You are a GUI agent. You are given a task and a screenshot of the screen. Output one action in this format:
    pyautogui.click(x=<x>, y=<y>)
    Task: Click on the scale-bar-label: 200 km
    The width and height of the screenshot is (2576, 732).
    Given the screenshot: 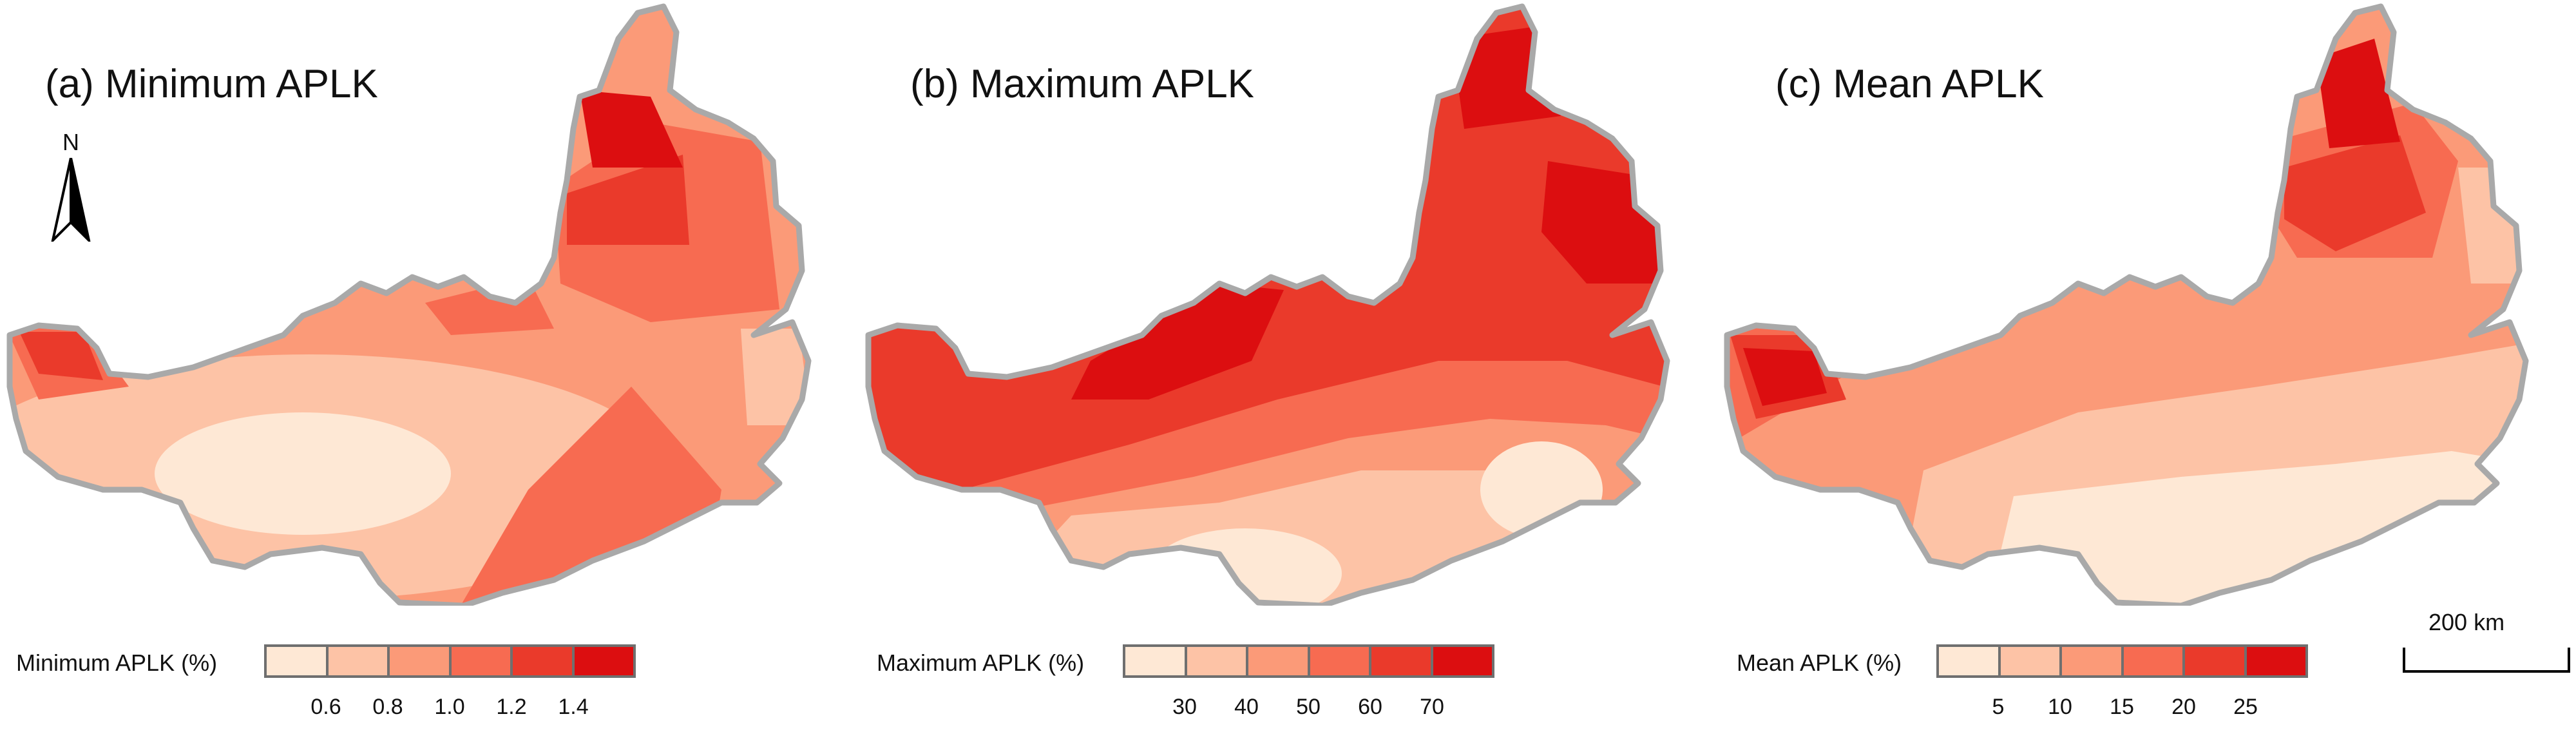 What is the action you would take?
    pyautogui.click(x=2466, y=622)
    